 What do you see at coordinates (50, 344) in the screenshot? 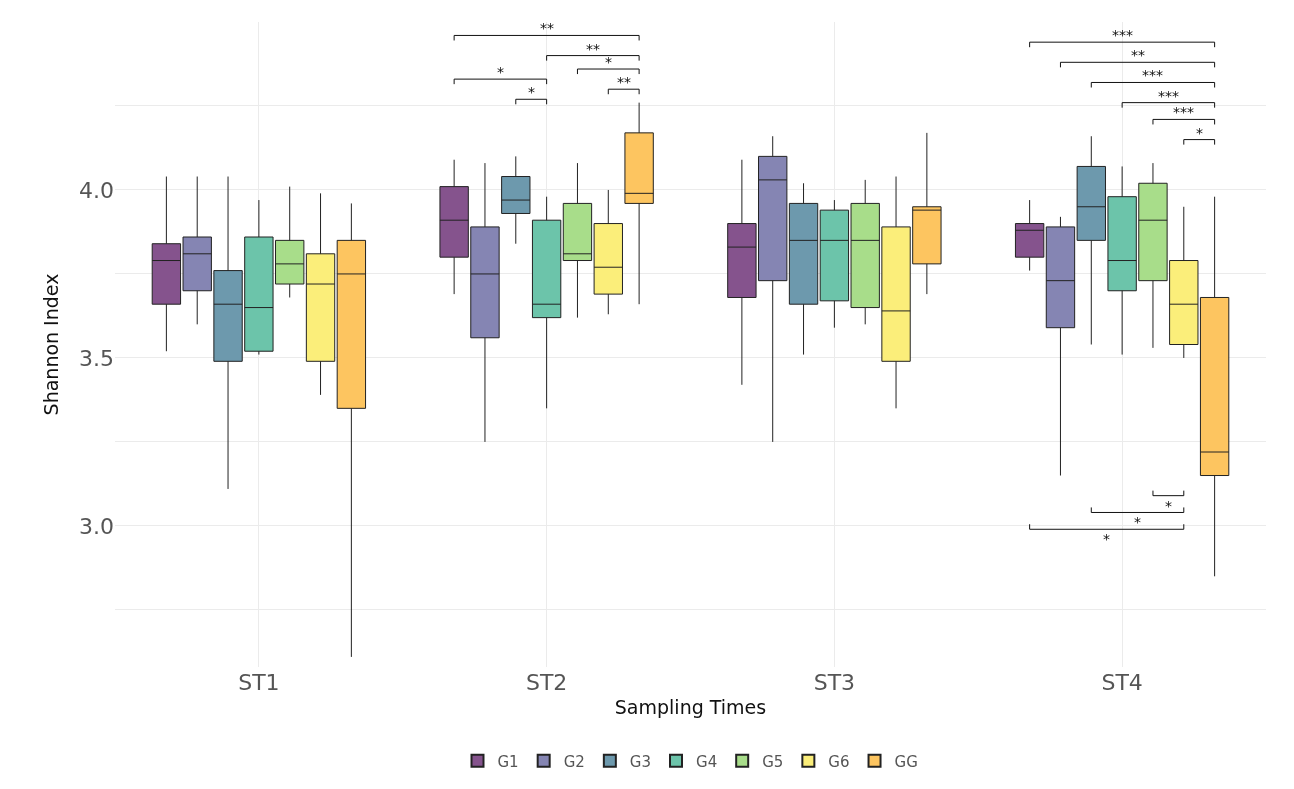
I see `y-axis-title: Shannon Index` at bounding box center [50, 344].